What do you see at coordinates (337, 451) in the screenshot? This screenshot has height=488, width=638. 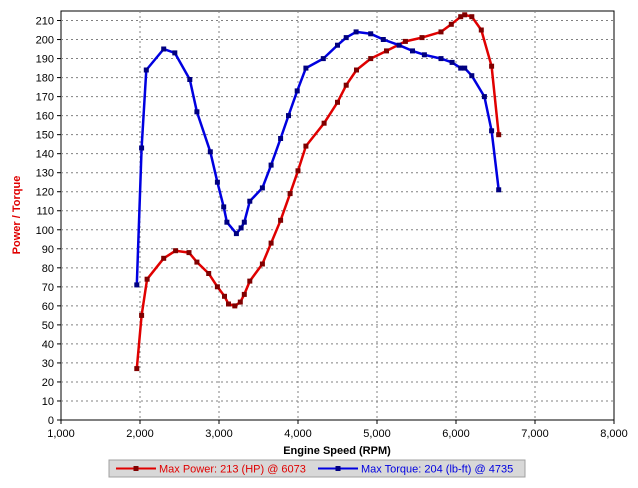 I see `x-axis-title: Engine Speed (RPM)` at bounding box center [337, 451].